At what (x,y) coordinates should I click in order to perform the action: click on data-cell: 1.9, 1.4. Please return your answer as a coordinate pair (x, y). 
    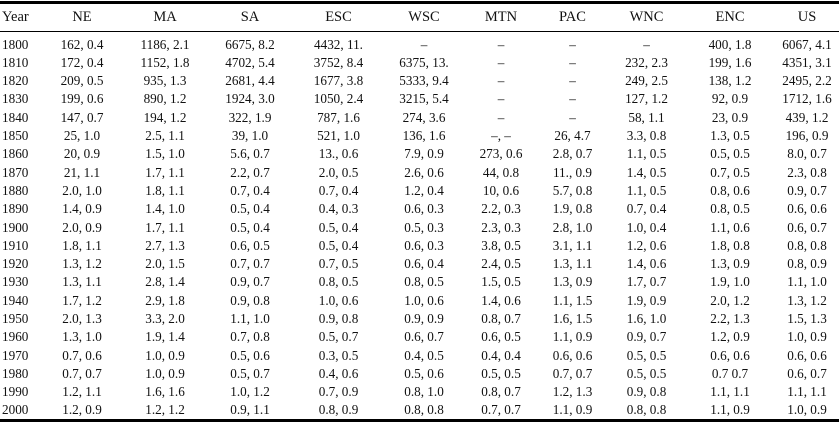
    Looking at the image, I should click on (165, 337).